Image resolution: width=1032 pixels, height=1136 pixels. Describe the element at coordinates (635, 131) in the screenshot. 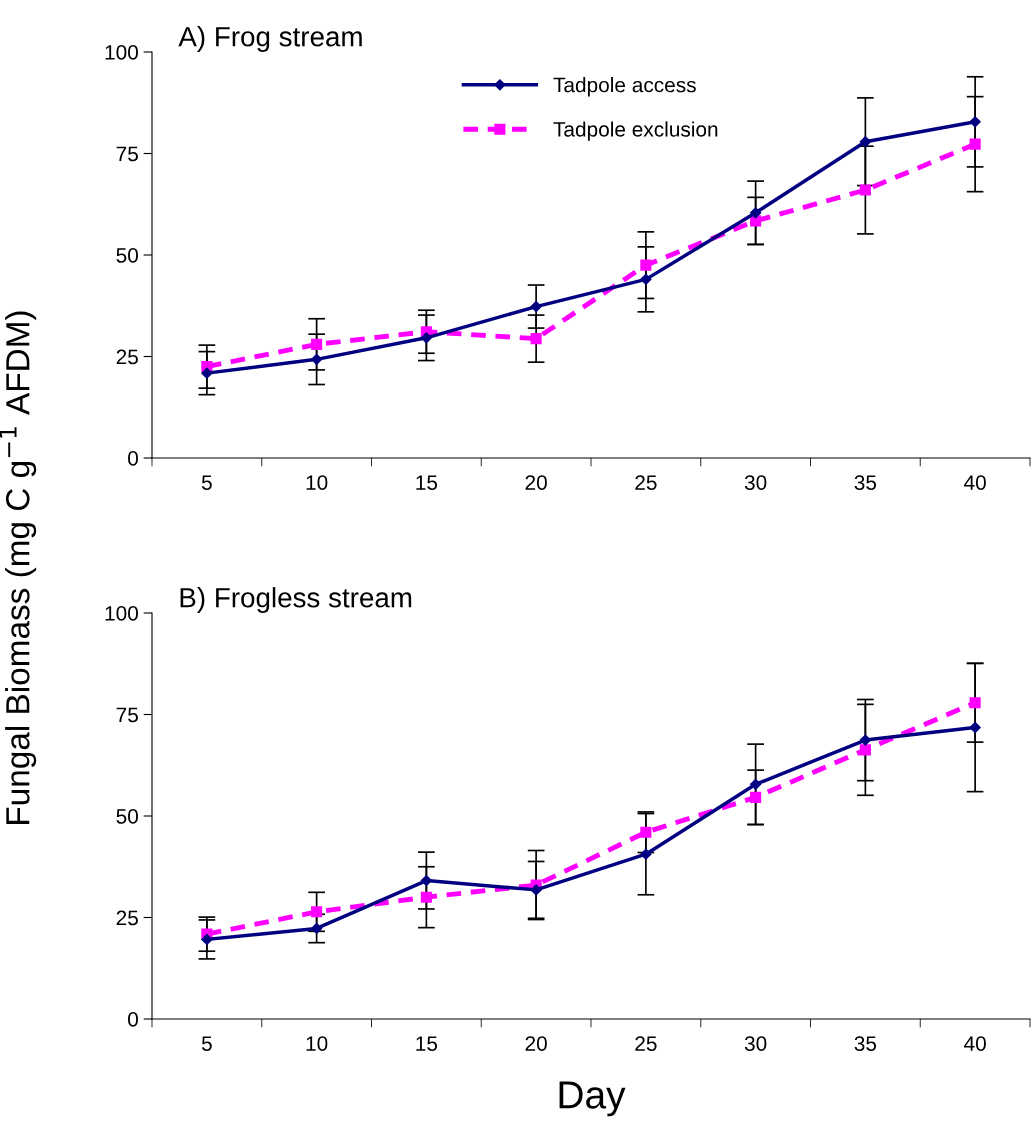

I see `legend-label: Tadpole exclusion` at that location.